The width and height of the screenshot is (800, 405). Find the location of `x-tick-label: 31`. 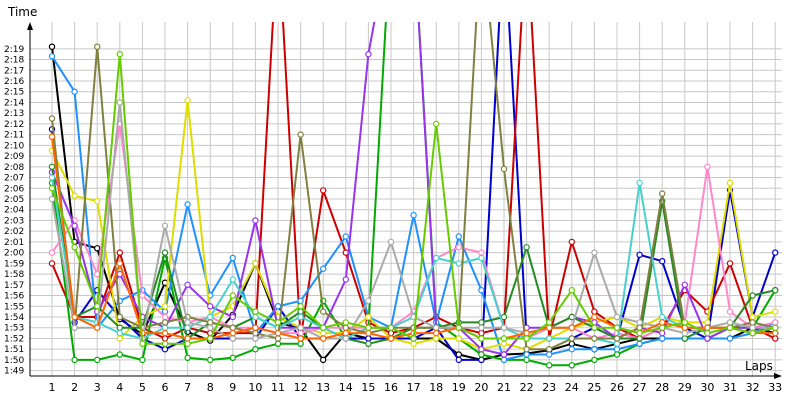

x-tick-label: 31 is located at coordinates (730, 387).